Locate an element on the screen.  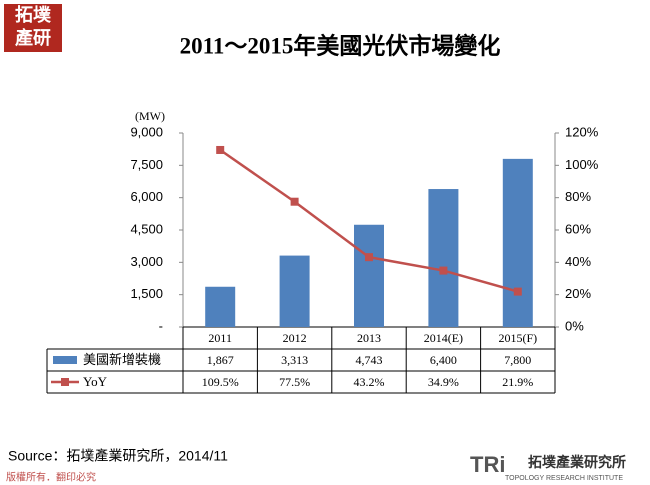
brand-subtitle: TOPOLOGY RESEARCH INSTITUTE is located at coordinates (564, 478).